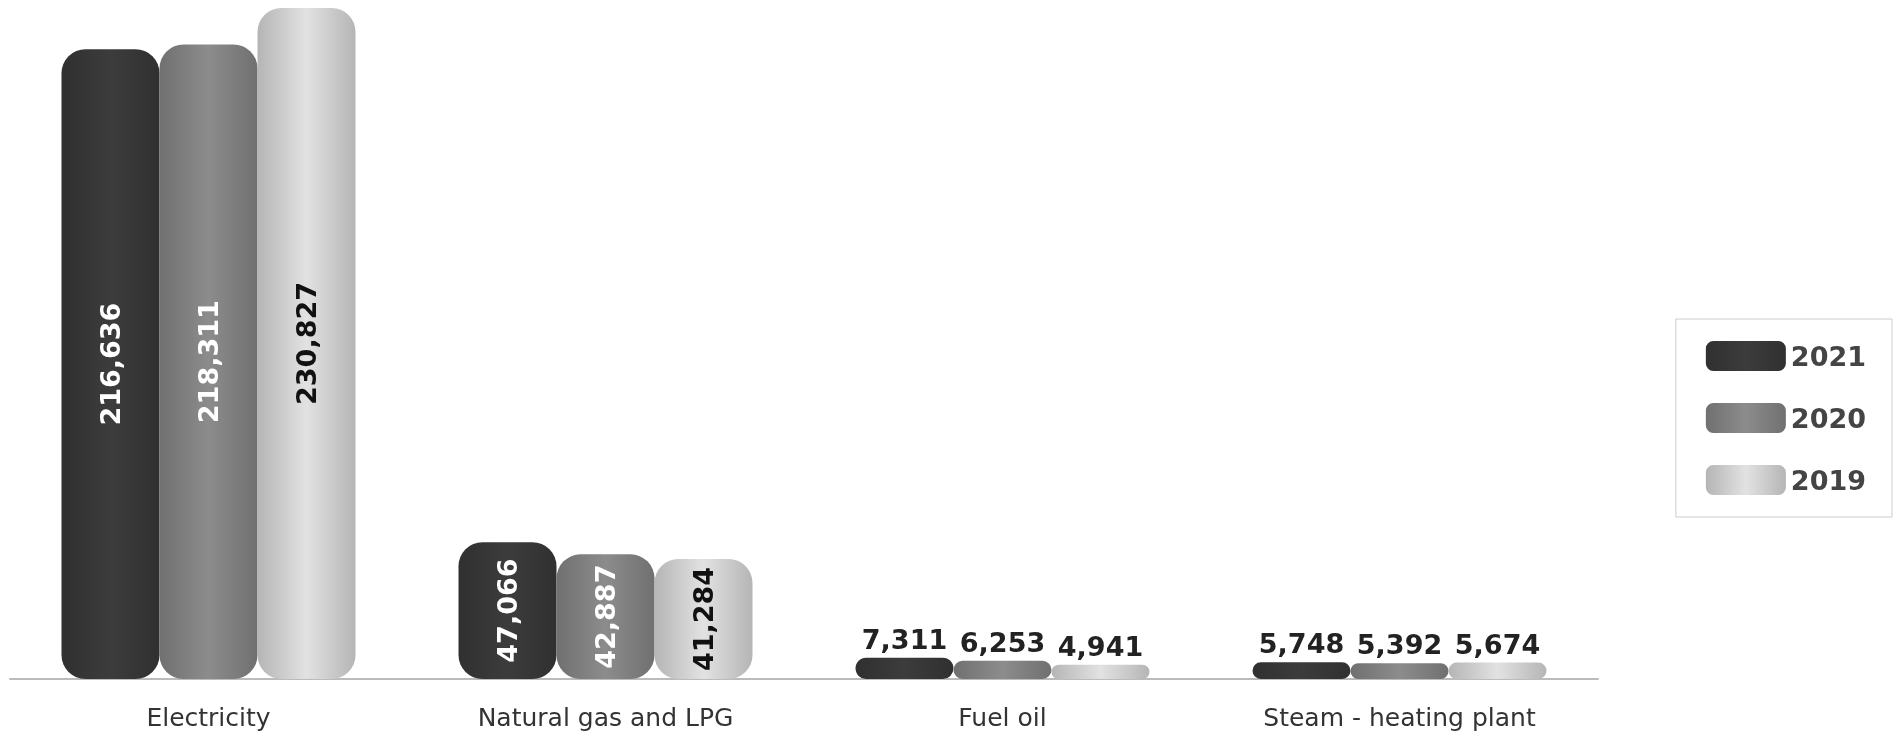  What do you see at coordinates (1301, 644) in the screenshot?
I see `data-label: 5,748` at bounding box center [1301, 644].